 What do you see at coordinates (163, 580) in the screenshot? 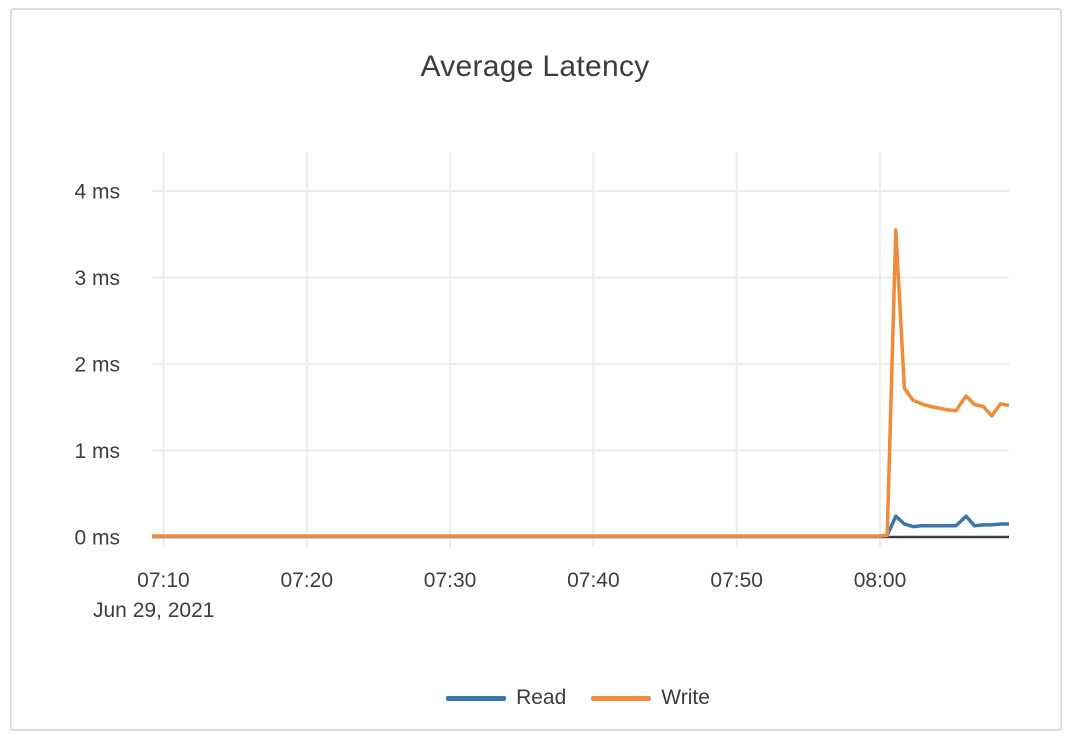
I see `x-tick-label: 07:10` at bounding box center [163, 580].